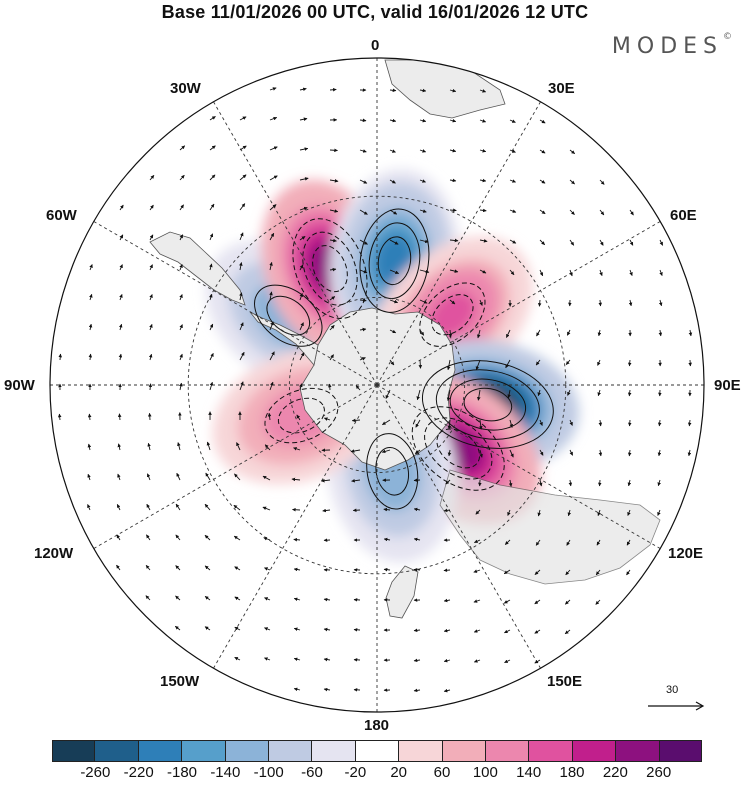  I want to click on lon-label-150e: 150E, so click(564, 681).